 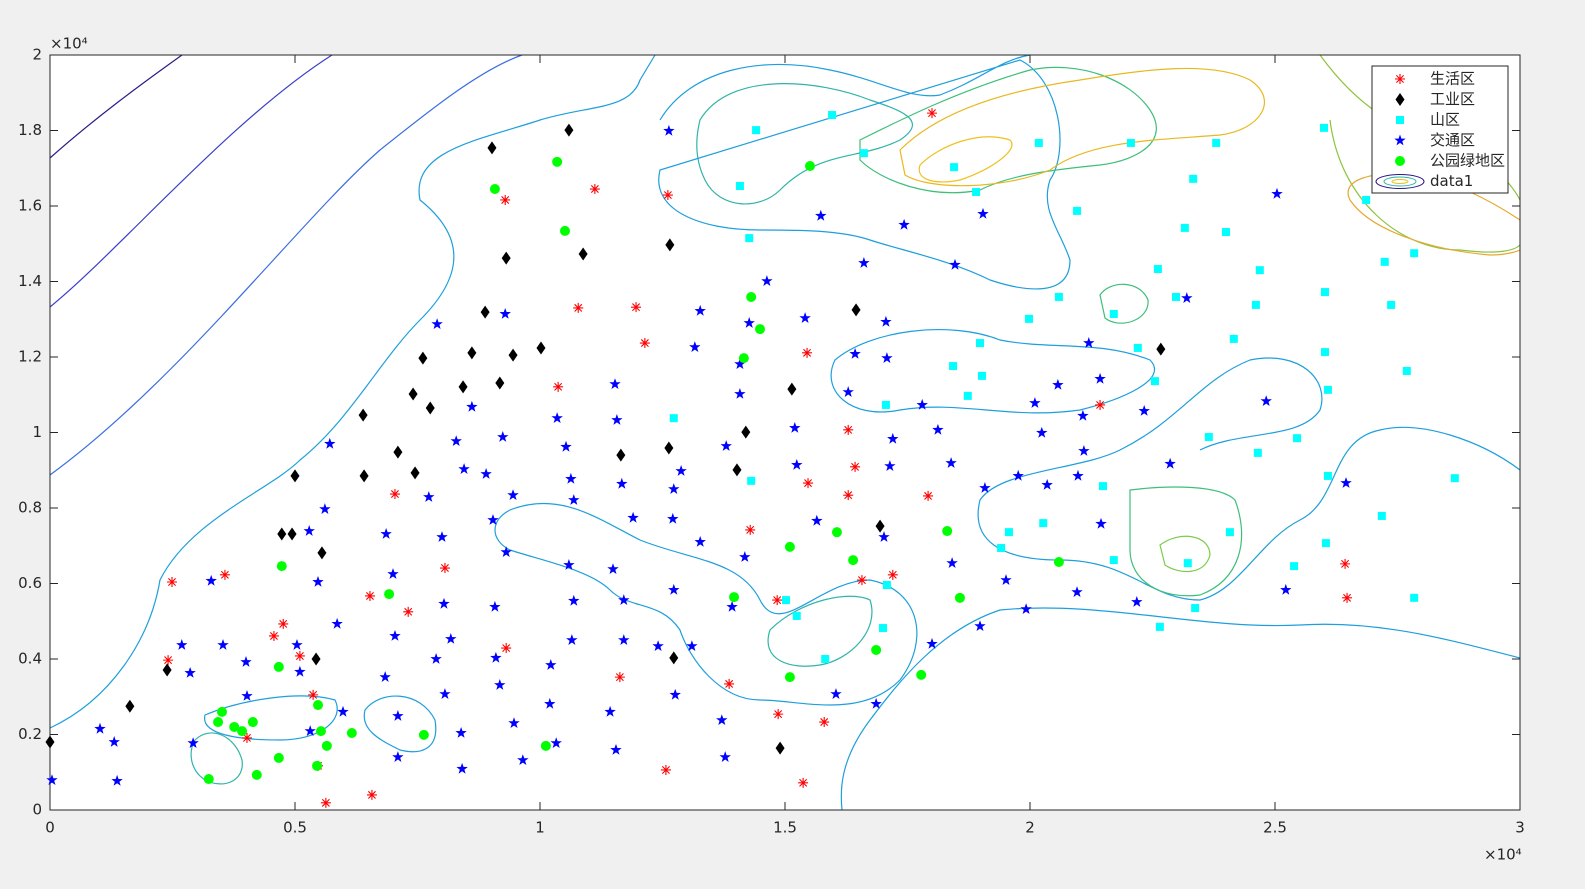 I want to click on y-tick-label: 0.6, so click(x=30, y=583).